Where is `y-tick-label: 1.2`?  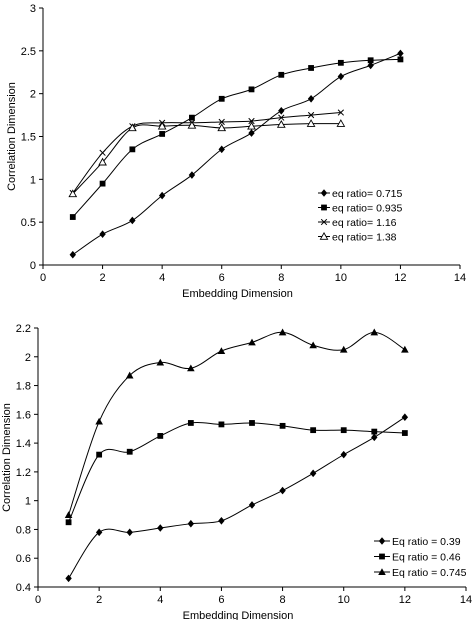
y-tick-label: 1.2 is located at coordinates (23, 473).